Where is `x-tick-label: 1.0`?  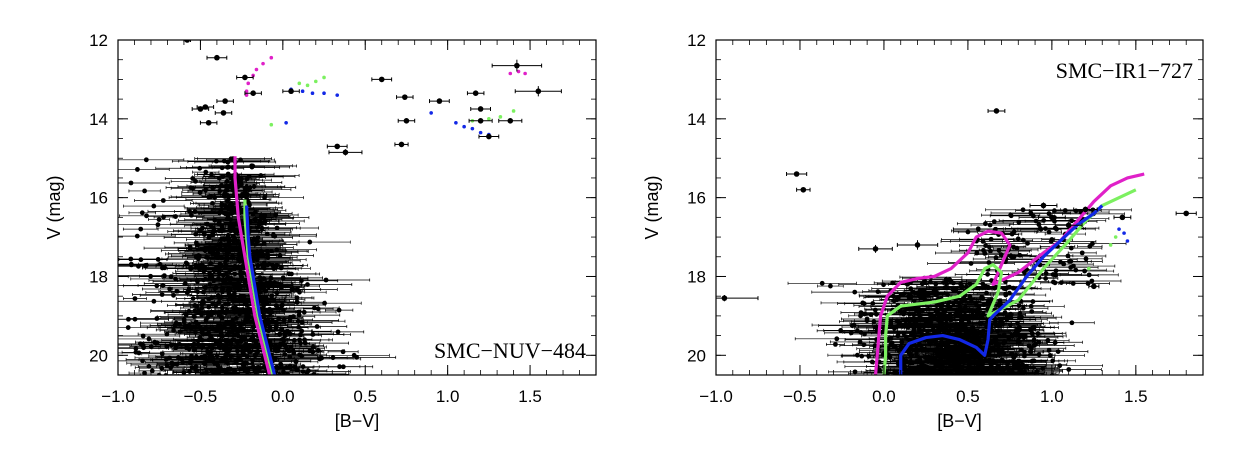
x-tick-label: 1.0 is located at coordinates (1052, 396).